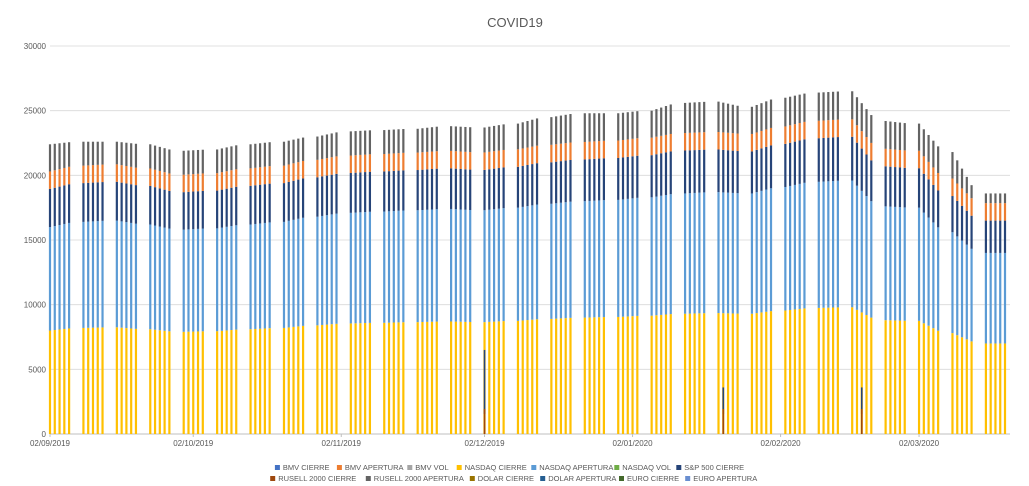 This screenshot has width=1029, height=486. What do you see at coordinates (653, 478) in the screenshot?
I see `legend-label: EURO CIERRE` at bounding box center [653, 478].